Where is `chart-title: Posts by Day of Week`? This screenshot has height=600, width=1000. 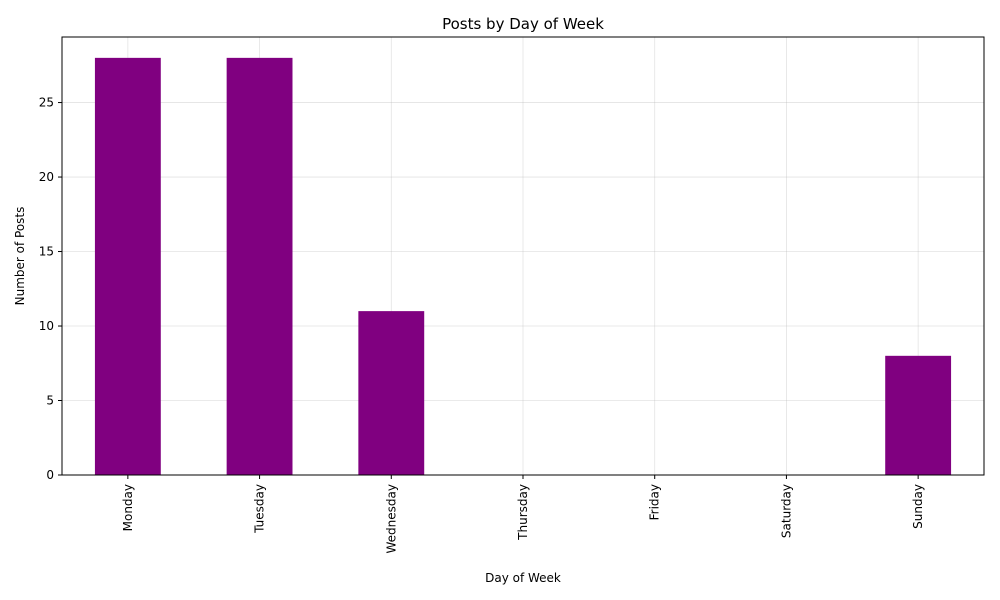
chart-title: Posts by Day of Week is located at coordinates (523, 24).